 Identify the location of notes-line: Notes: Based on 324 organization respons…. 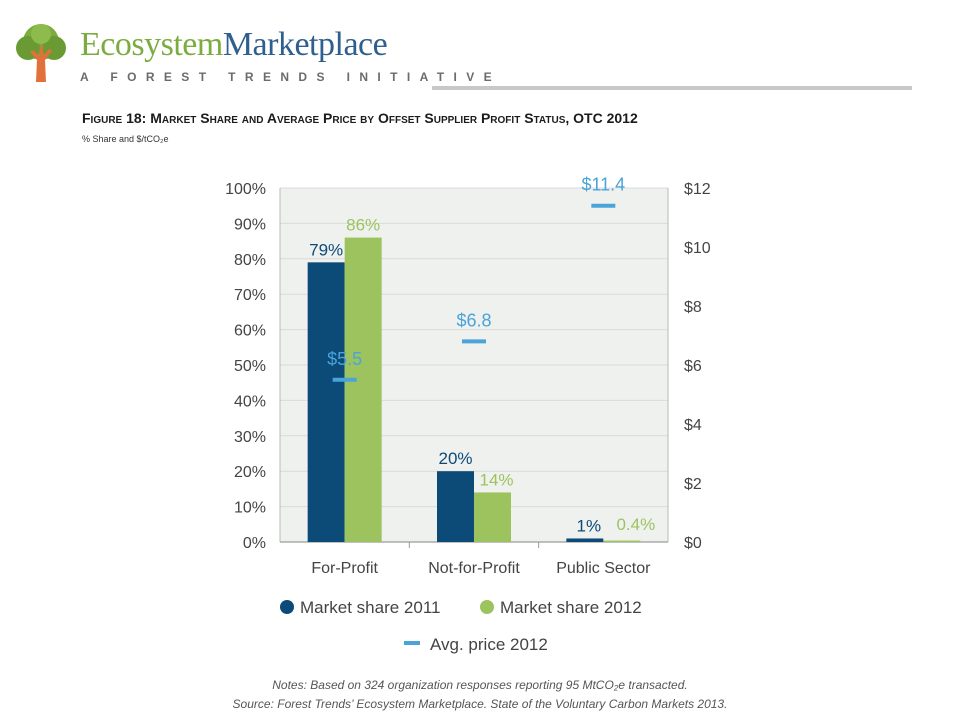
(480, 685).